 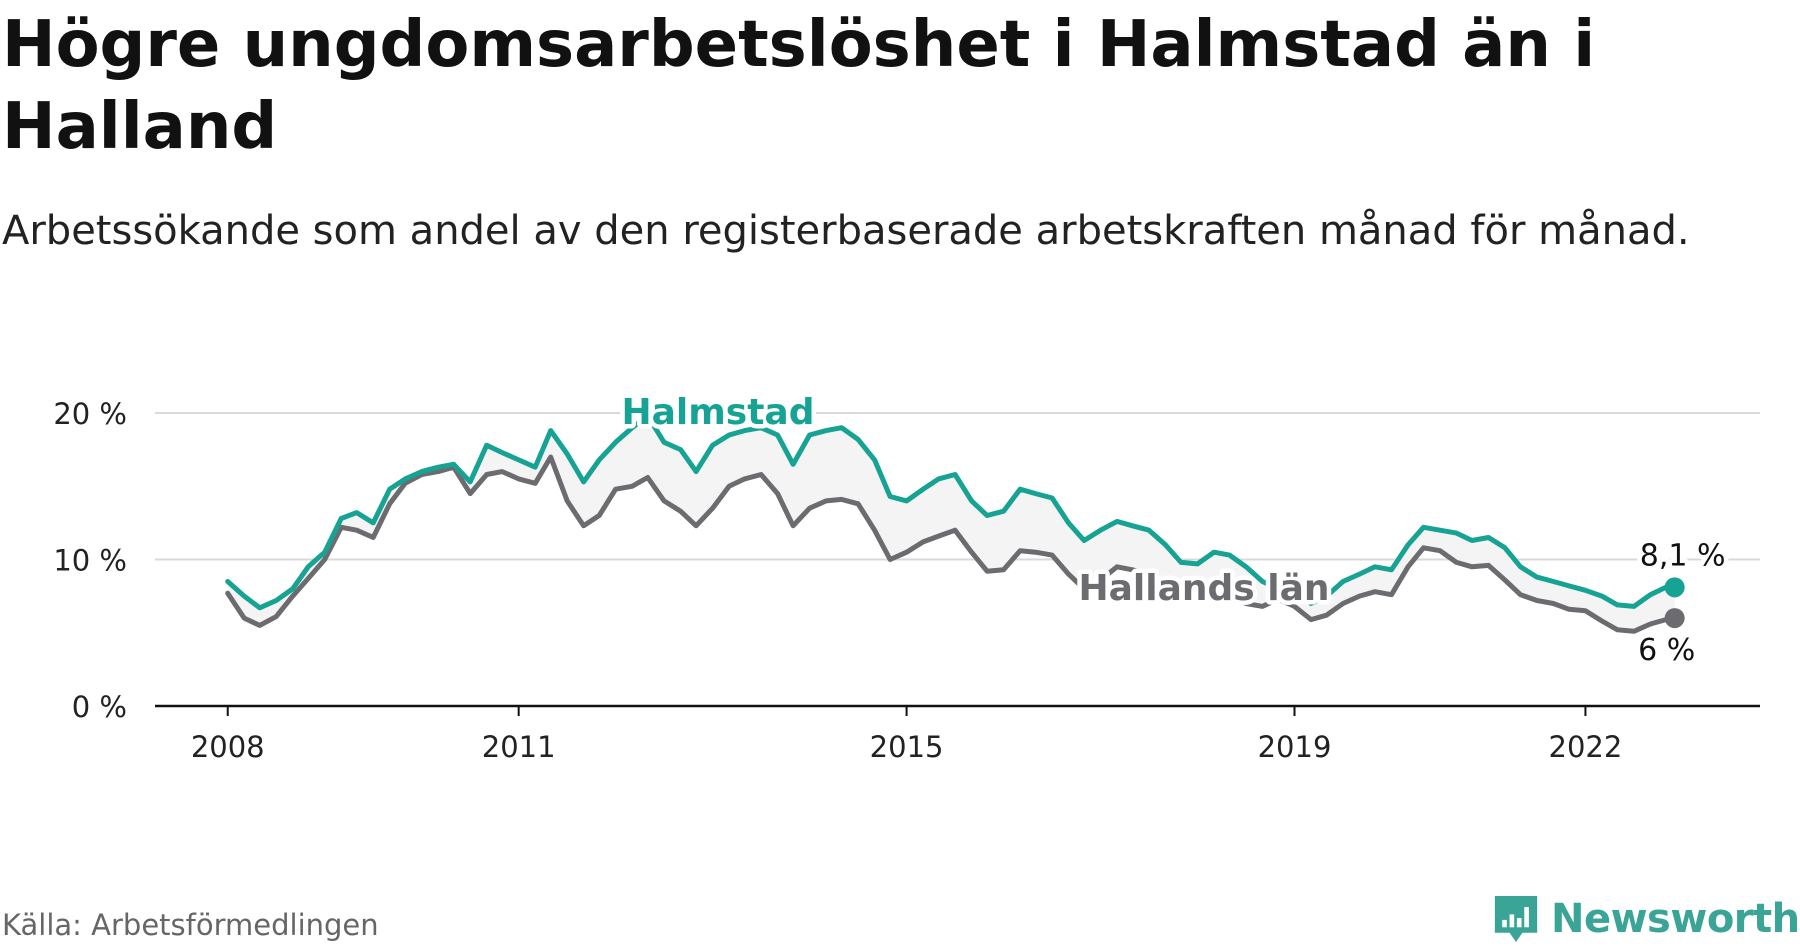 I want to click on series-label-hallands-lan: Hallands län, so click(x=1203, y=588).